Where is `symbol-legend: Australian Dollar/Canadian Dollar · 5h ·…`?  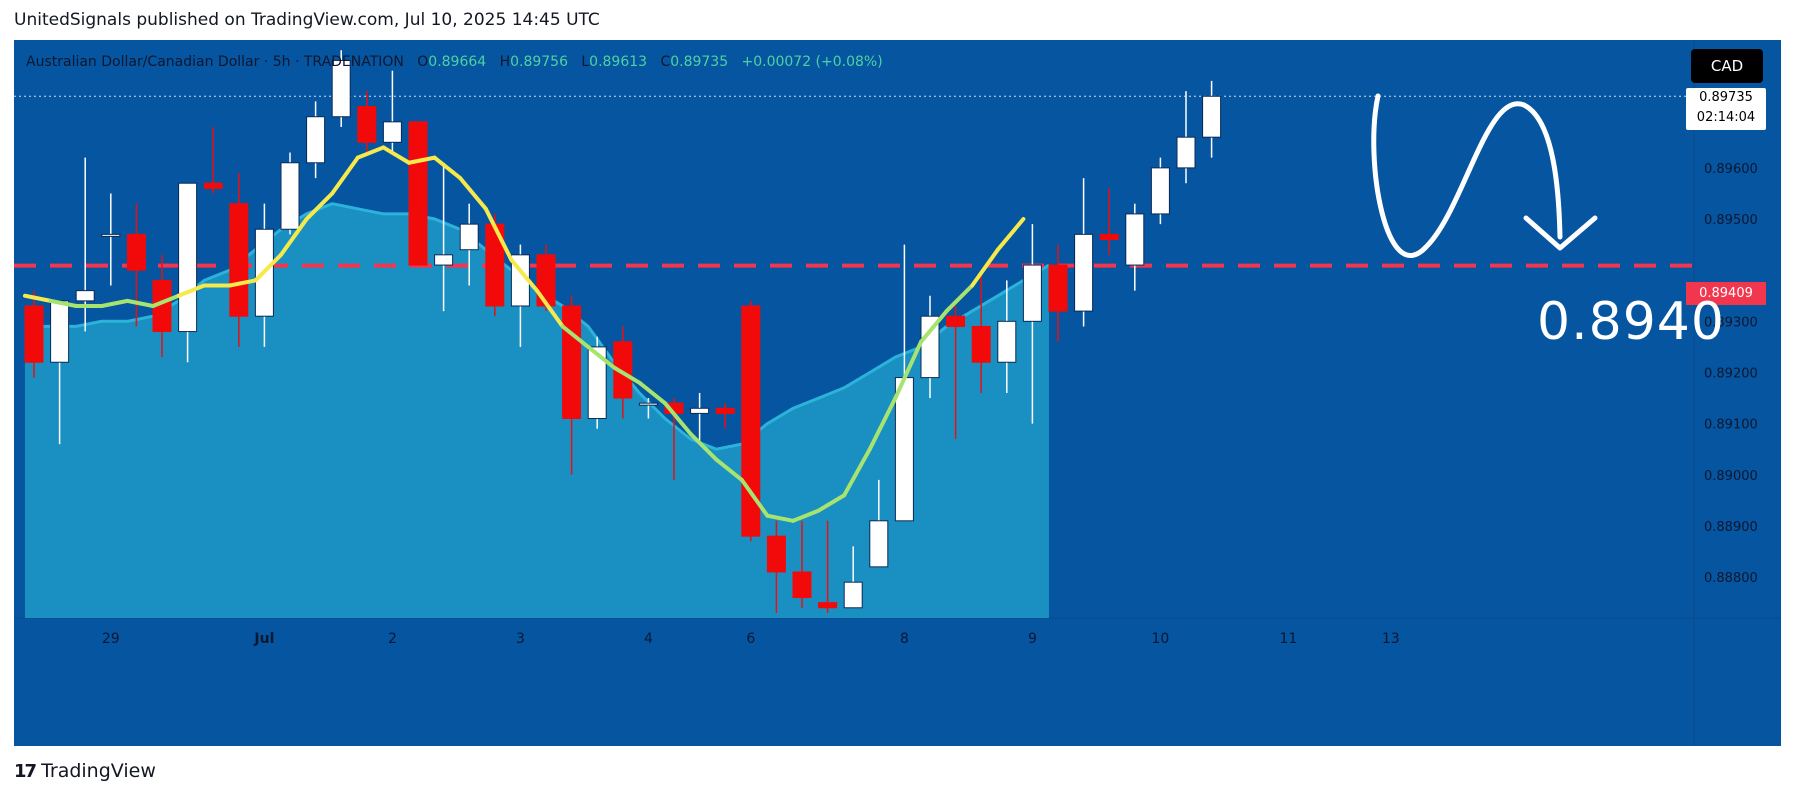 symbol-legend: Australian Dollar/Canadian Dollar · 5h ·… is located at coordinates (454, 62).